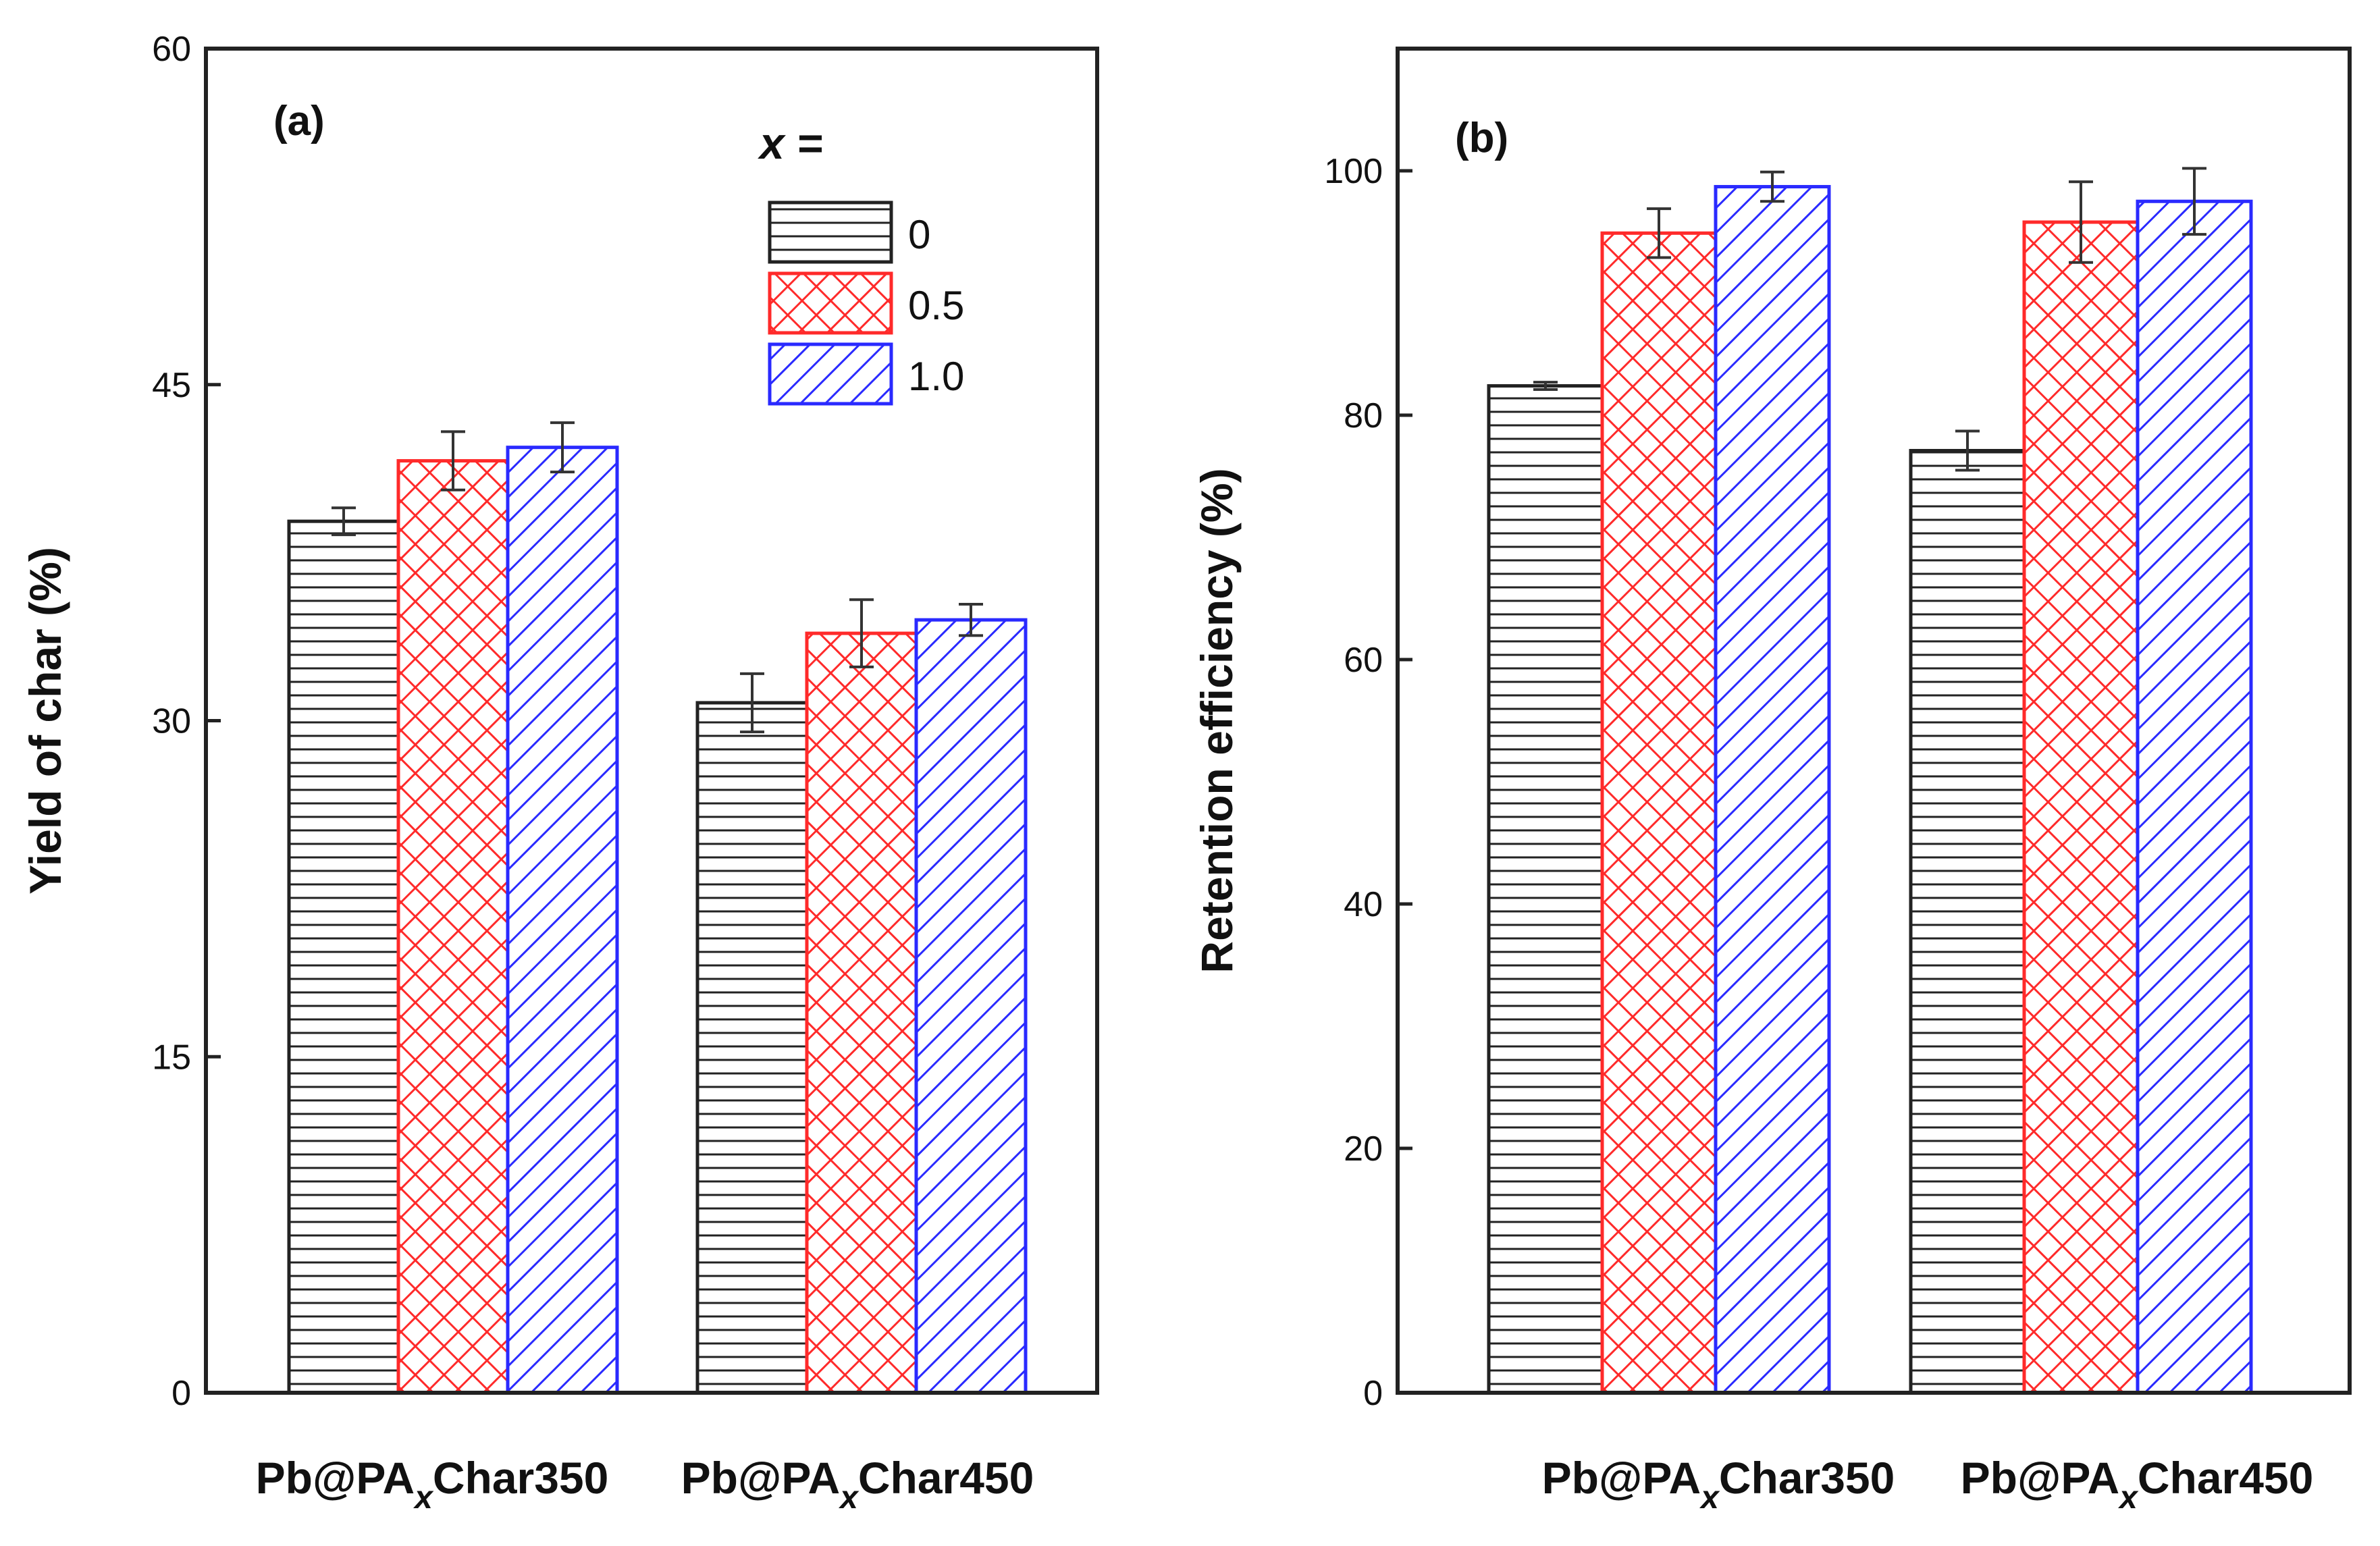 This screenshot has height=1546, width=2380. I want to click on legend-entry-2: 1.0, so click(866, 374).